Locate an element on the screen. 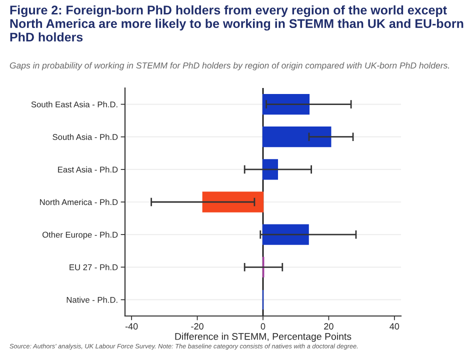 This screenshot has height=355, width=474. y-tick-label: South Asia - Ph.D is located at coordinates (85, 137).